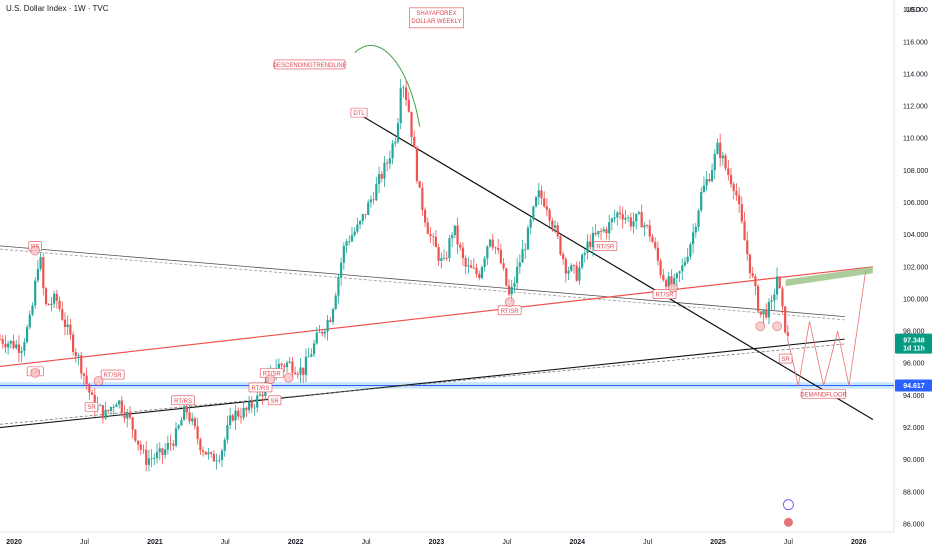 The width and height of the screenshot is (932, 550). I want to click on annotation-box-rt-mid, so click(183, 400).